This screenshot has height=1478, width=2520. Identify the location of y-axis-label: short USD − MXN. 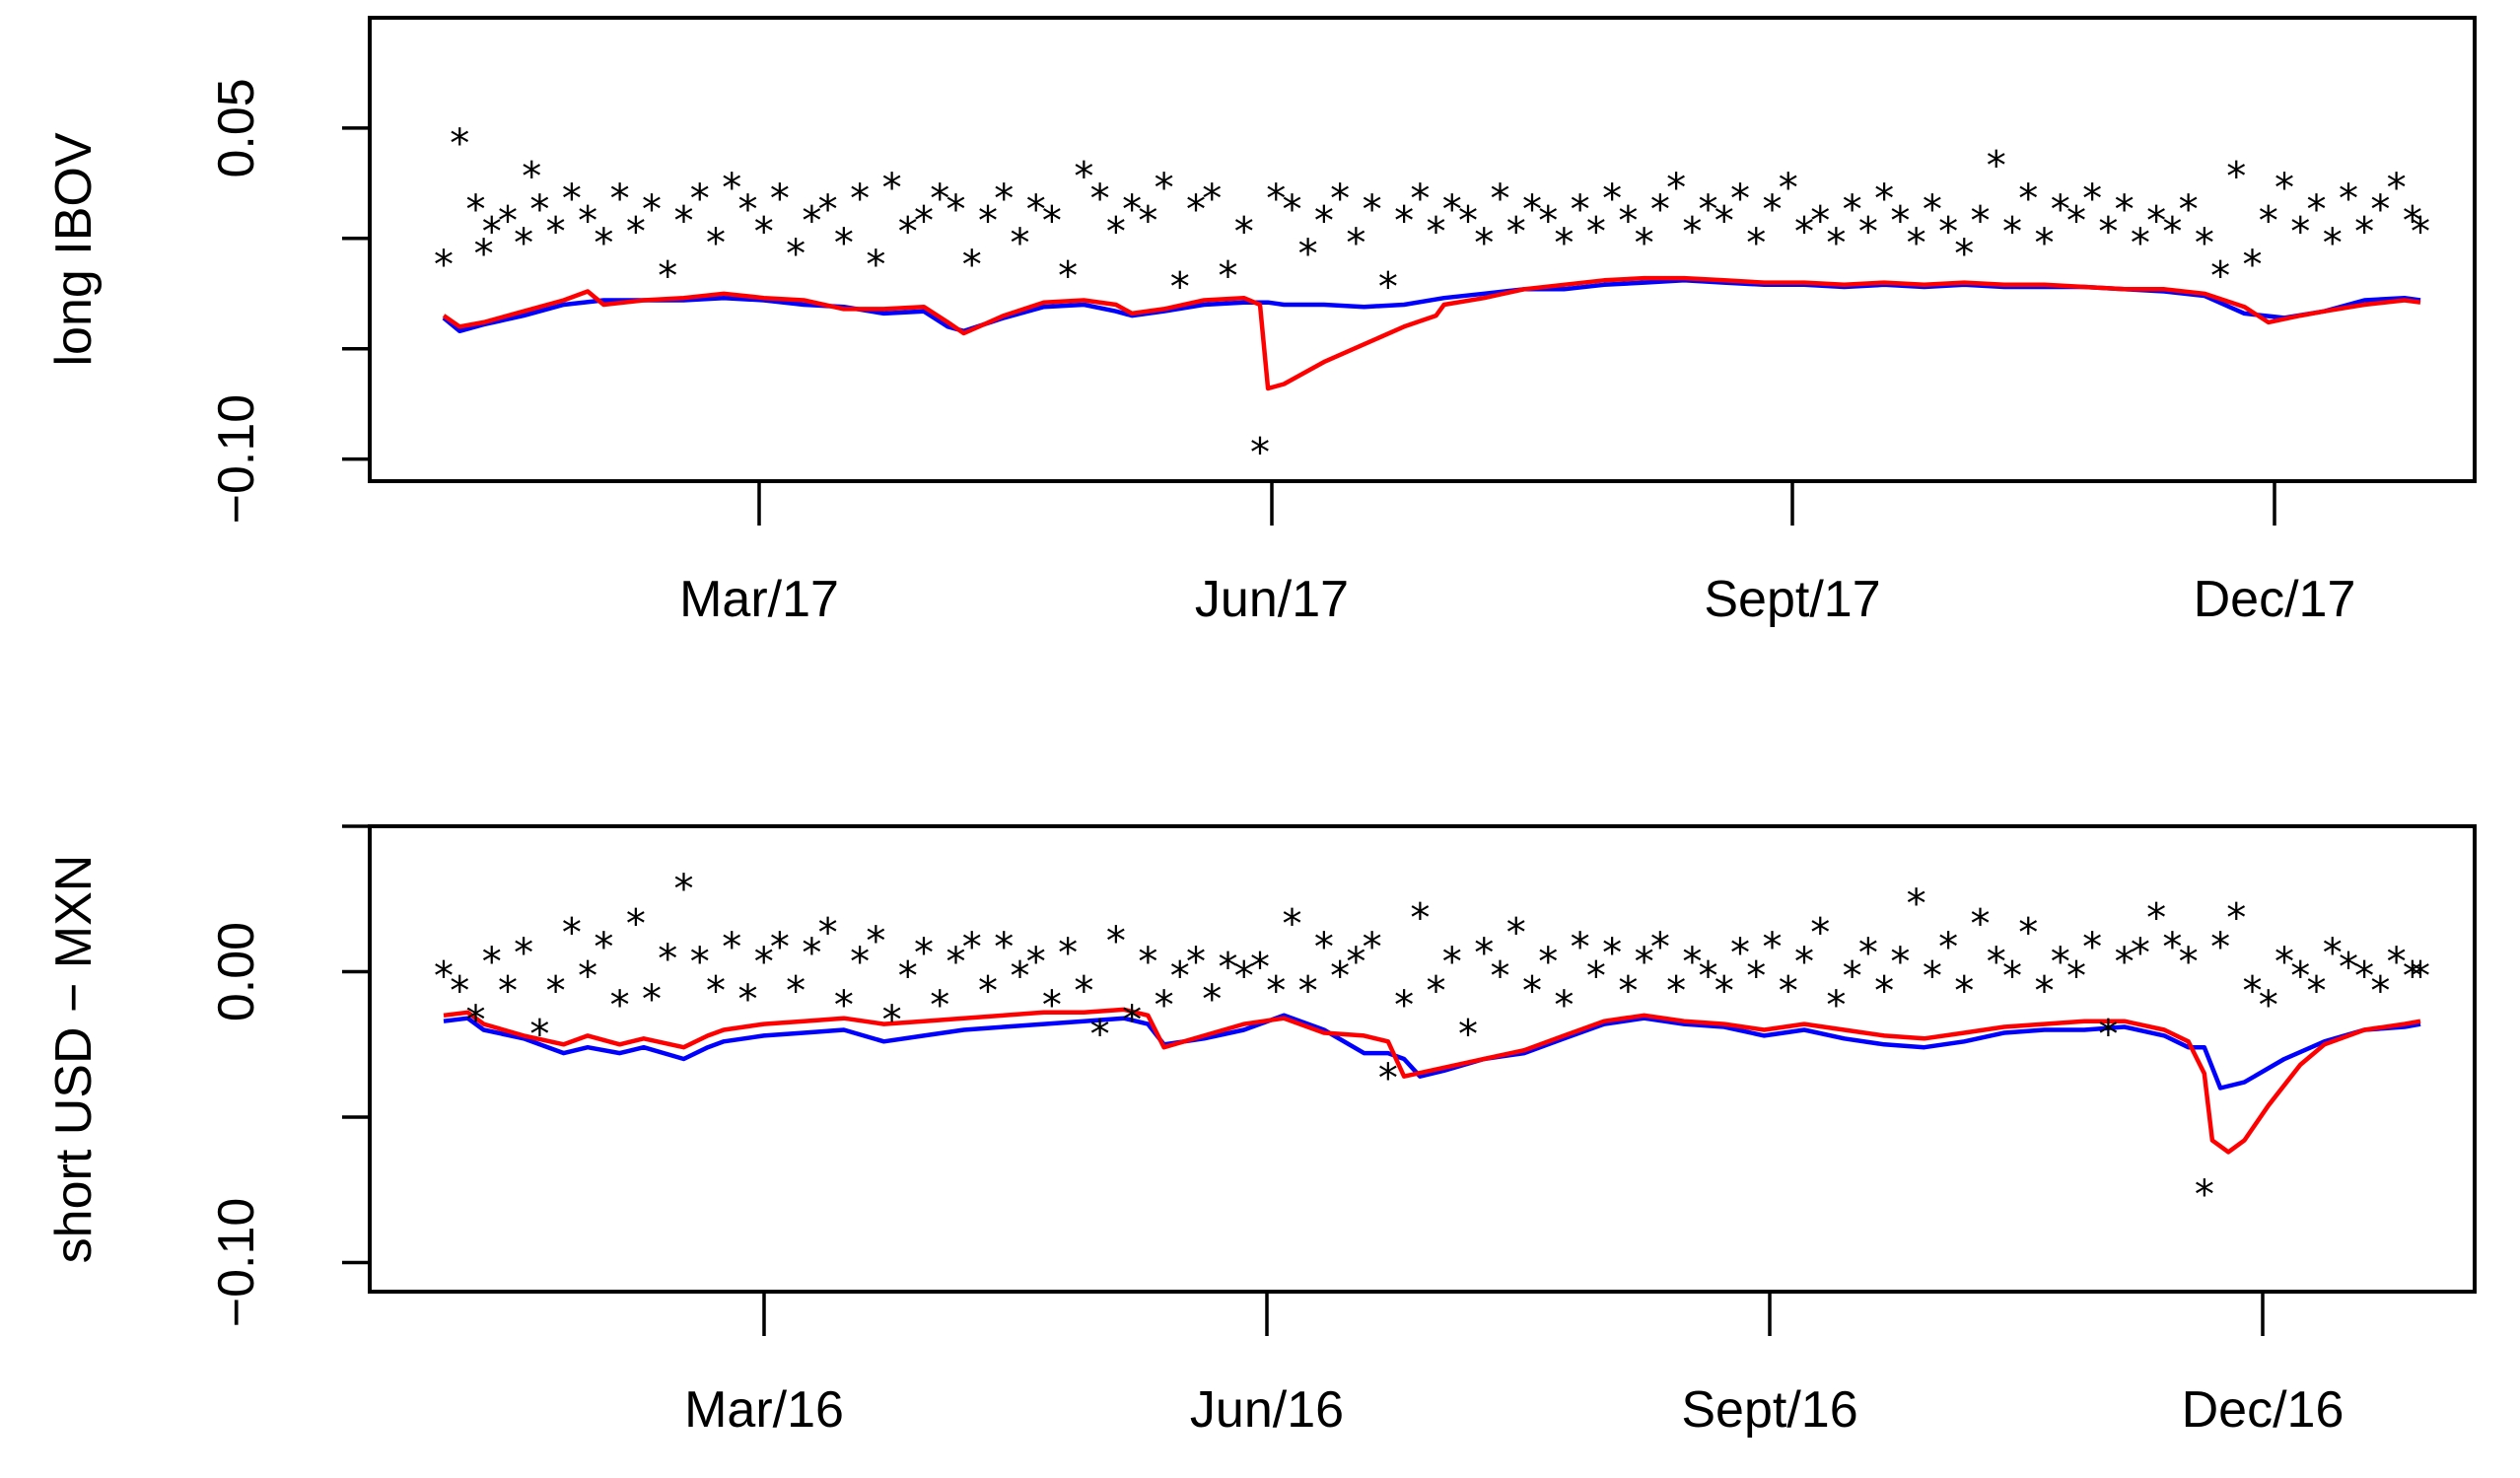
(74, 1059).